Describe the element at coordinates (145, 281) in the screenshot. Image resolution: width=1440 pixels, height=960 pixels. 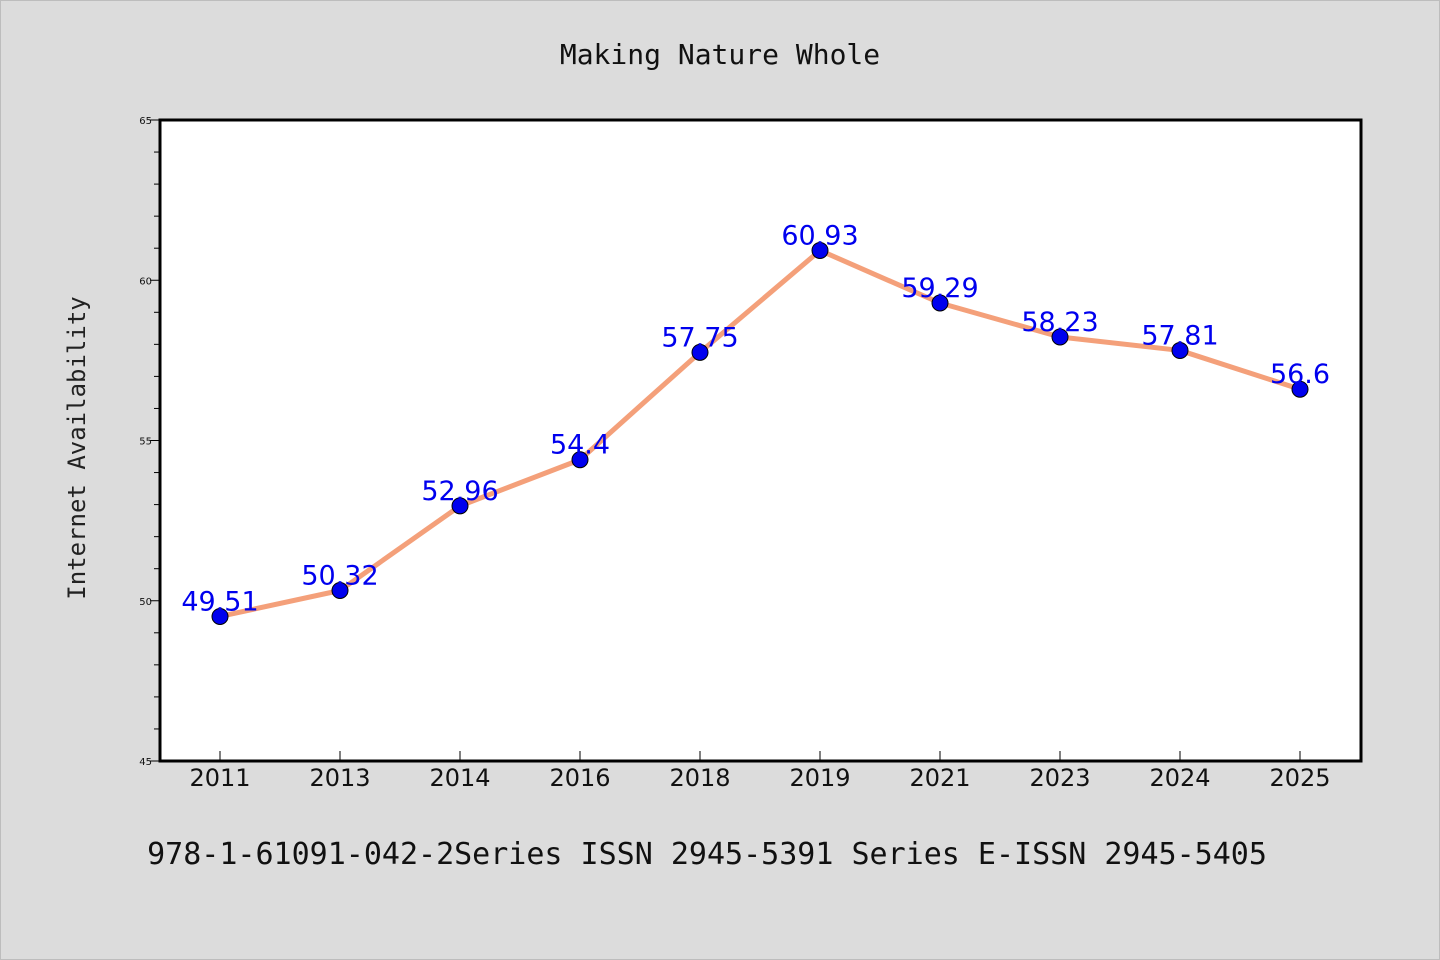
I see `y-tick-label: 60` at that location.